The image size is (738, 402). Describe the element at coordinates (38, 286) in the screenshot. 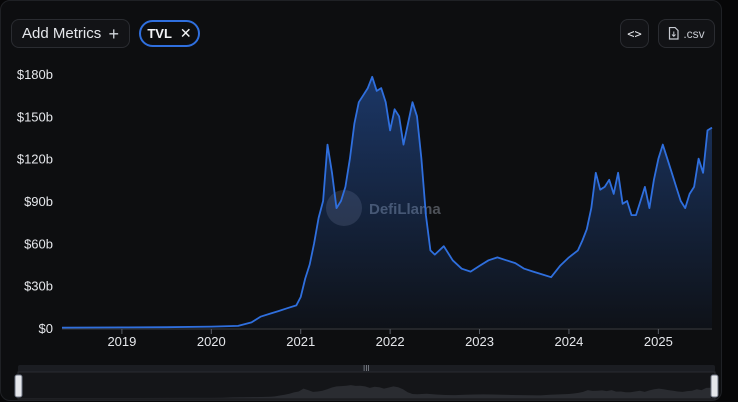

I see `y-tick-label: $30b` at that location.